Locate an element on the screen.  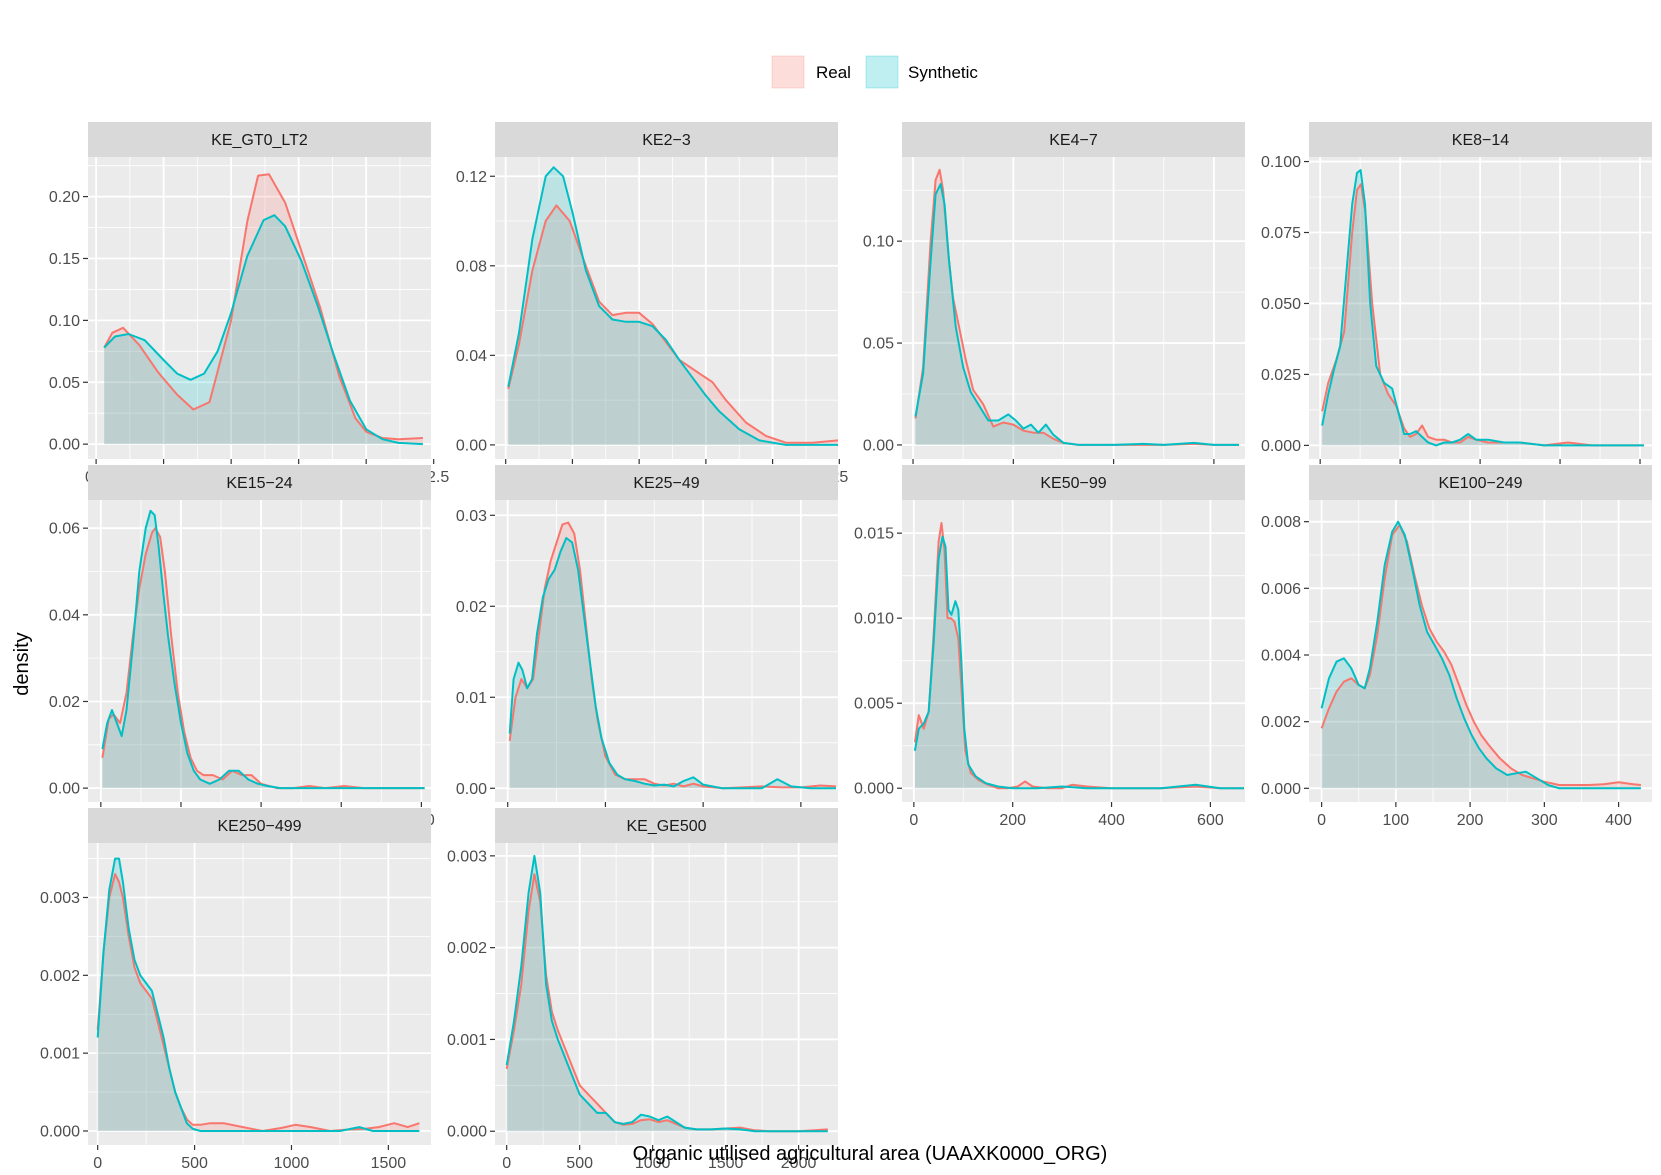
legend: Real Synthetic is located at coordinates (874, 72).